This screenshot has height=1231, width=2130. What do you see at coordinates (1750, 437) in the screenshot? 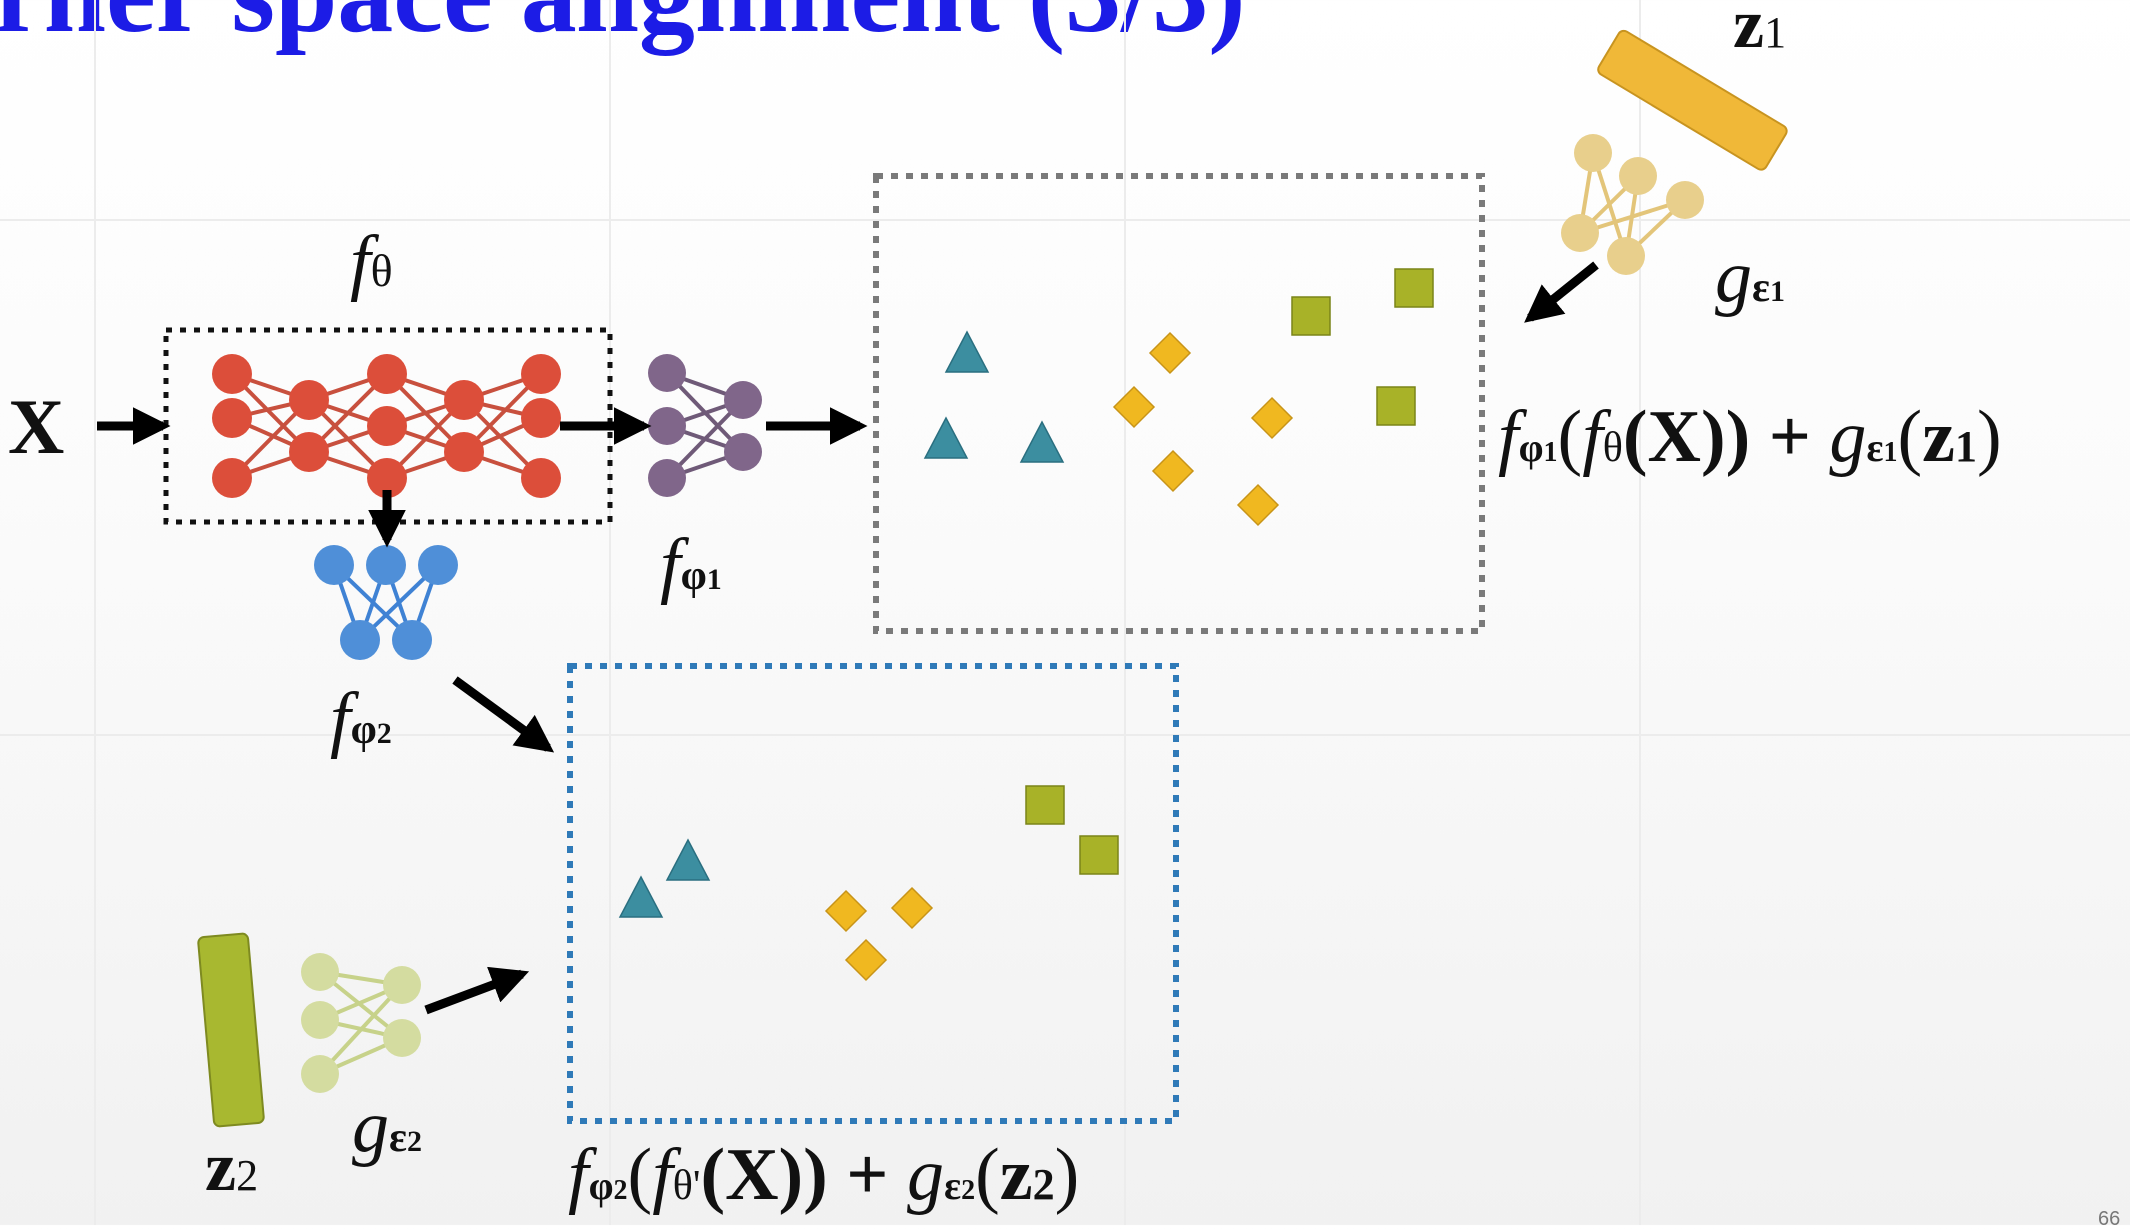
I see `formula-top: fφ1(fθ(X)) + gε1(z1)` at bounding box center [1750, 437].